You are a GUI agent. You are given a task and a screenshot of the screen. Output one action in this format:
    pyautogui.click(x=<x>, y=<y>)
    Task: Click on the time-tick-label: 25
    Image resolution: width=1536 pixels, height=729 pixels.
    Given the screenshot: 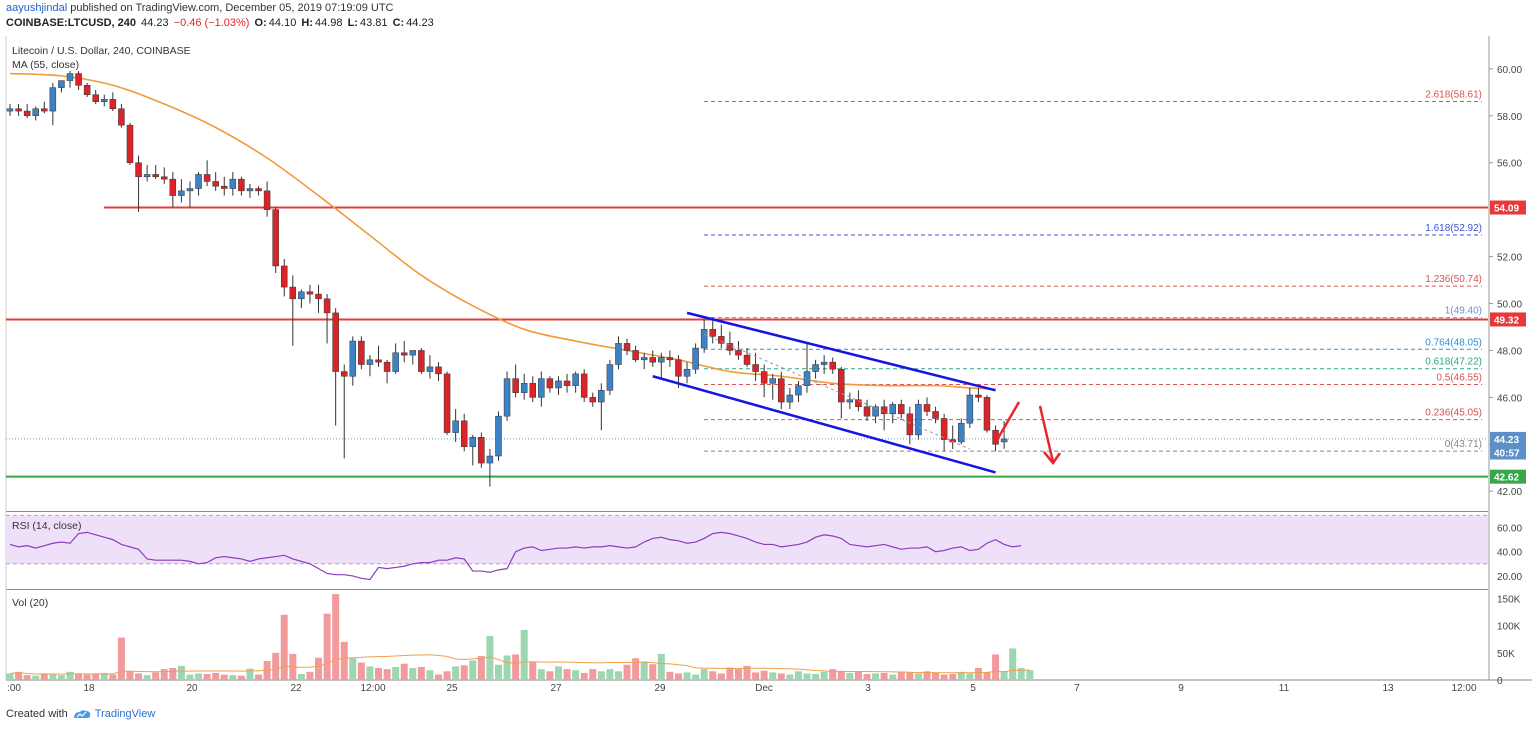 What is the action you would take?
    pyautogui.click(x=452, y=688)
    